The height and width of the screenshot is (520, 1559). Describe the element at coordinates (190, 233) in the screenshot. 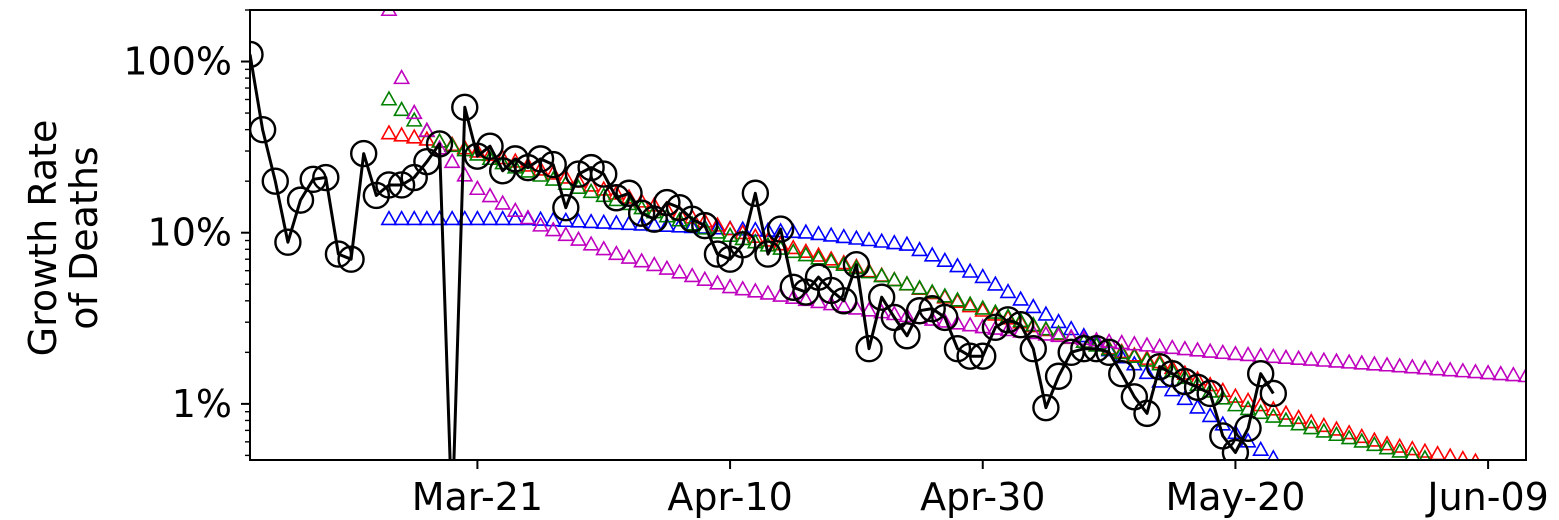

I see `y-tick-label: 10%` at that location.